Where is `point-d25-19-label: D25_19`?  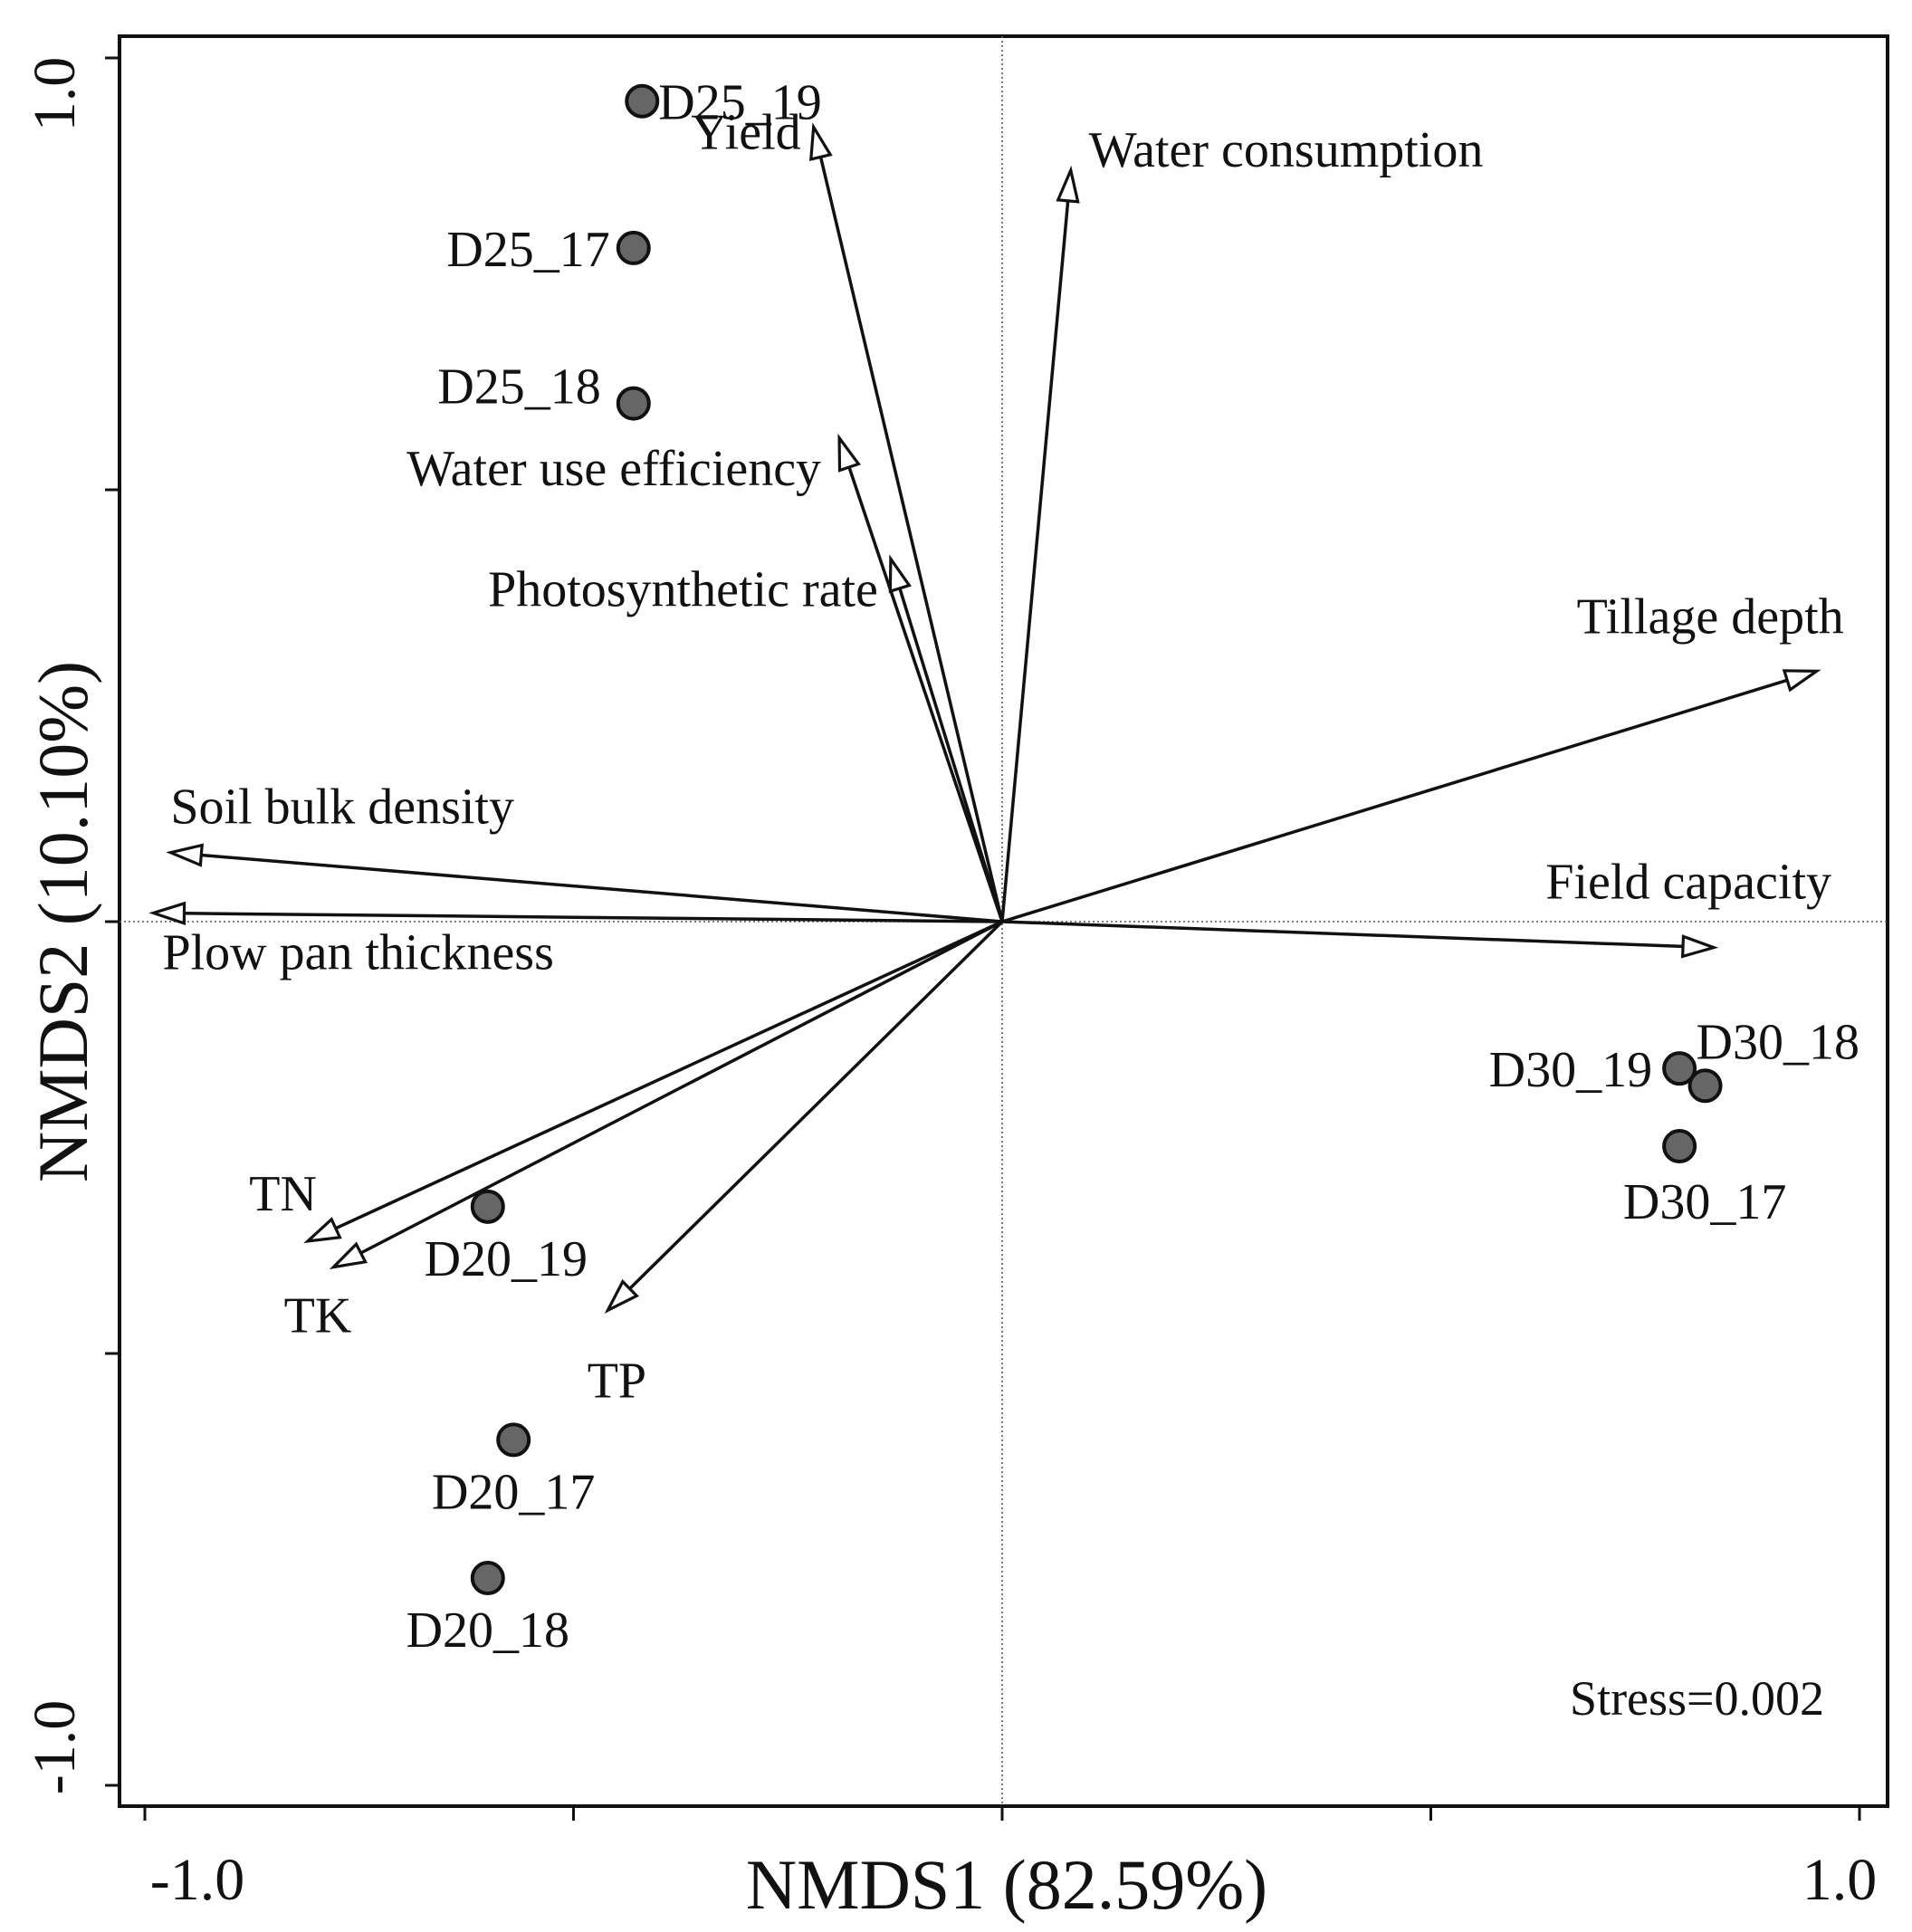
point-d25-19-label: D25_19 is located at coordinates (739, 103).